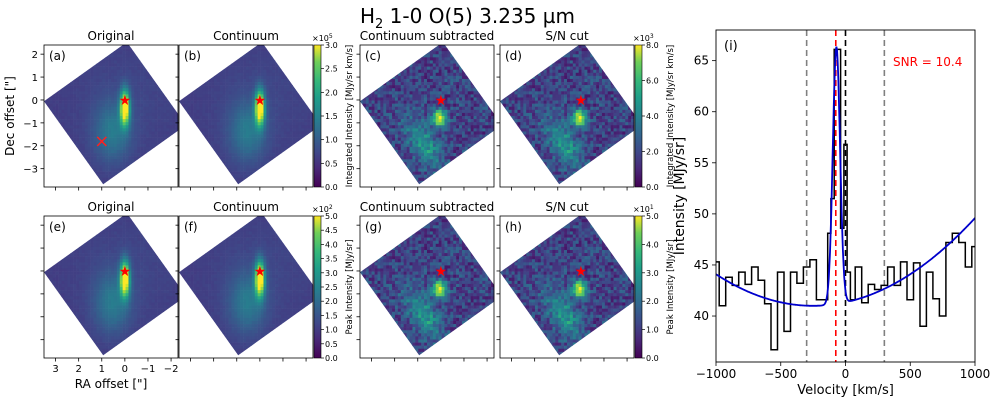 The image size is (997, 407). What do you see at coordinates (566, 281) in the screenshot?
I see `map-panel-h: S/N cut (h) ★` at bounding box center [566, 281].